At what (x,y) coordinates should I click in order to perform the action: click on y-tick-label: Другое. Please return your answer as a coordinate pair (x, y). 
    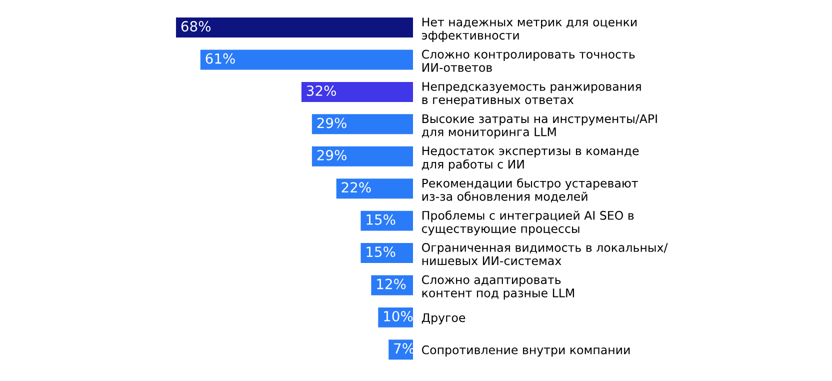
    Looking at the image, I should click on (444, 318).